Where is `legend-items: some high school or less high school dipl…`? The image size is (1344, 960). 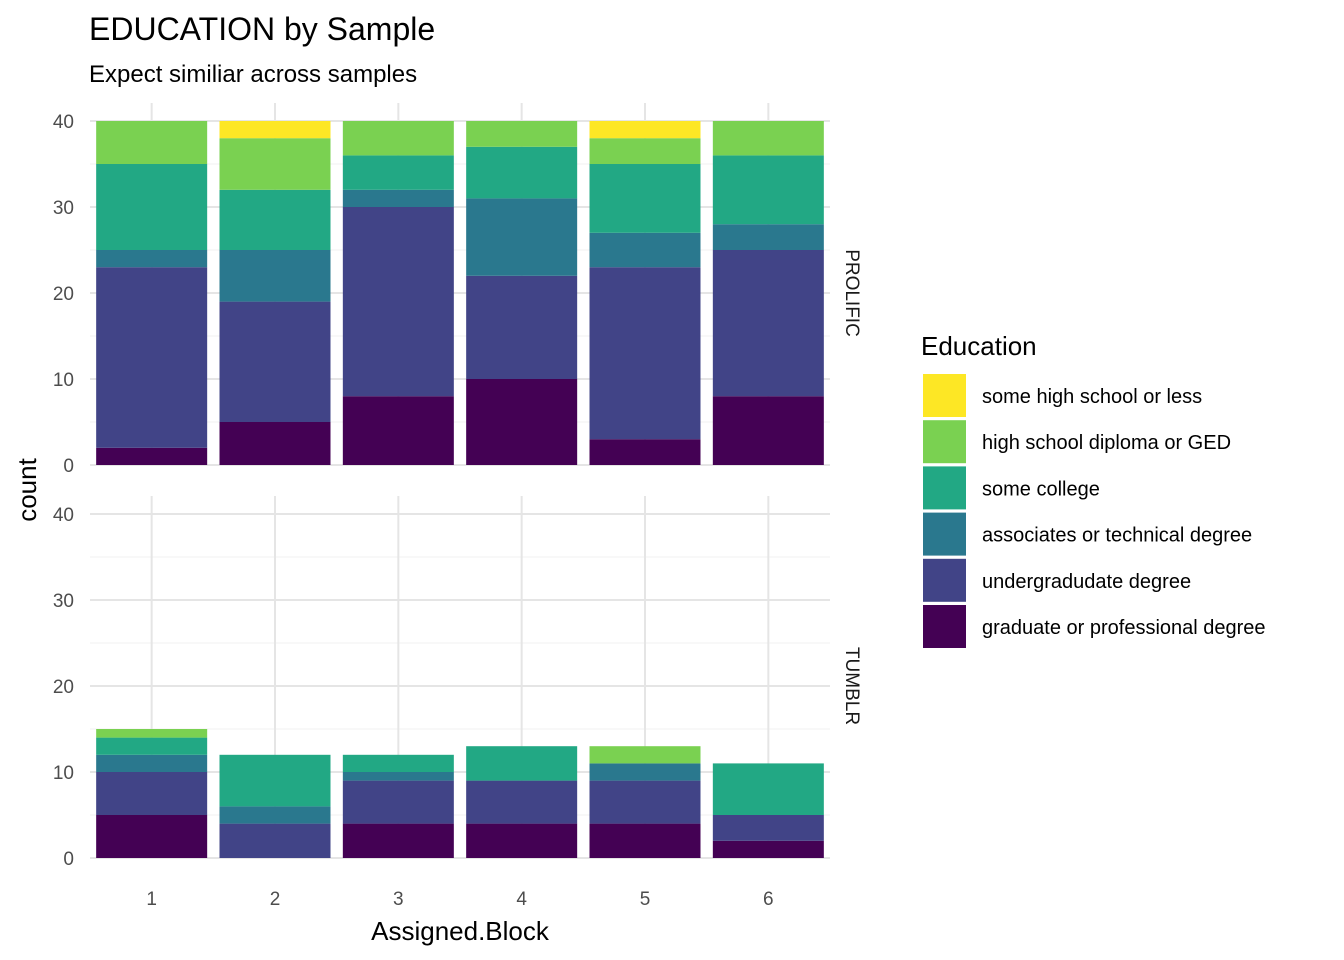 legend-items: some high school or less high school dipl… is located at coordinates (1094, 511).